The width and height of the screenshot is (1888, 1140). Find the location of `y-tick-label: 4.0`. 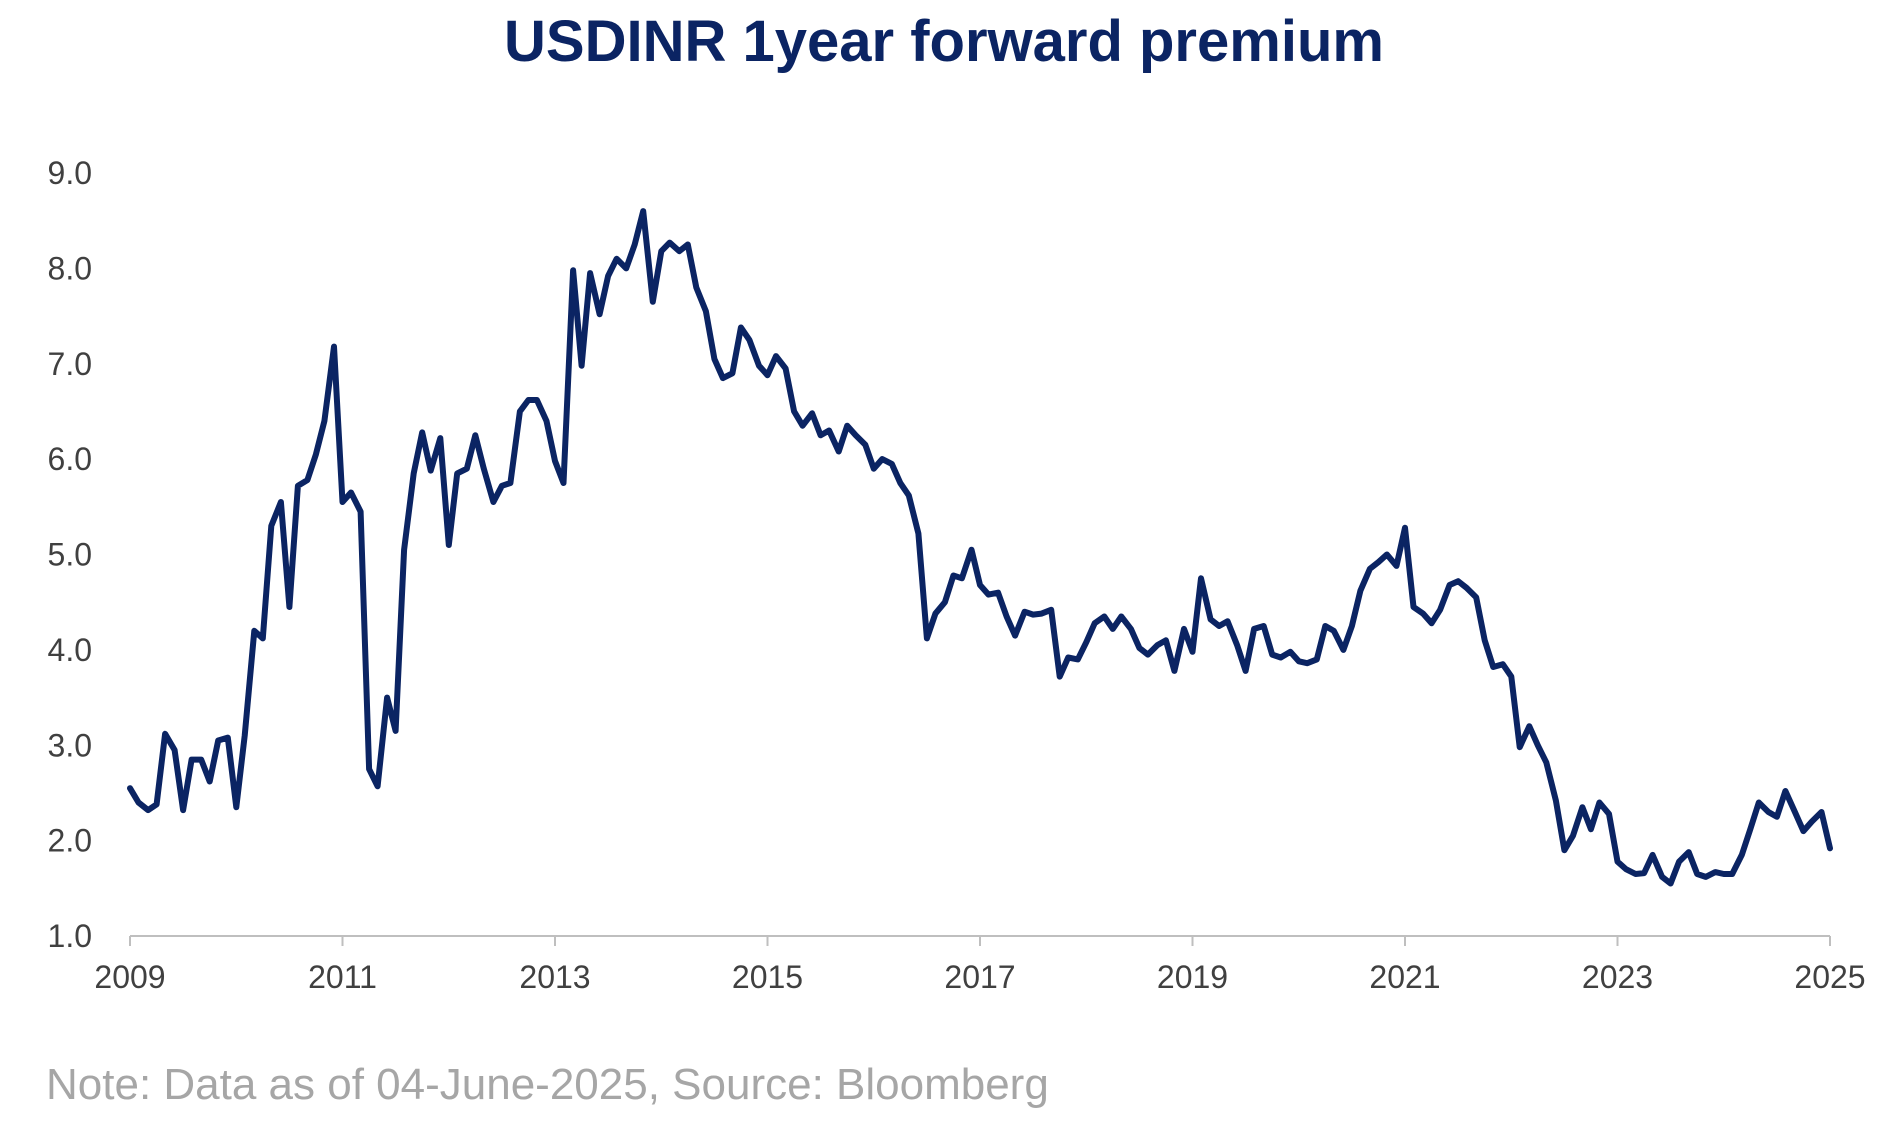

y-tick-label: 4.0 is located at coordinates (70, 650).